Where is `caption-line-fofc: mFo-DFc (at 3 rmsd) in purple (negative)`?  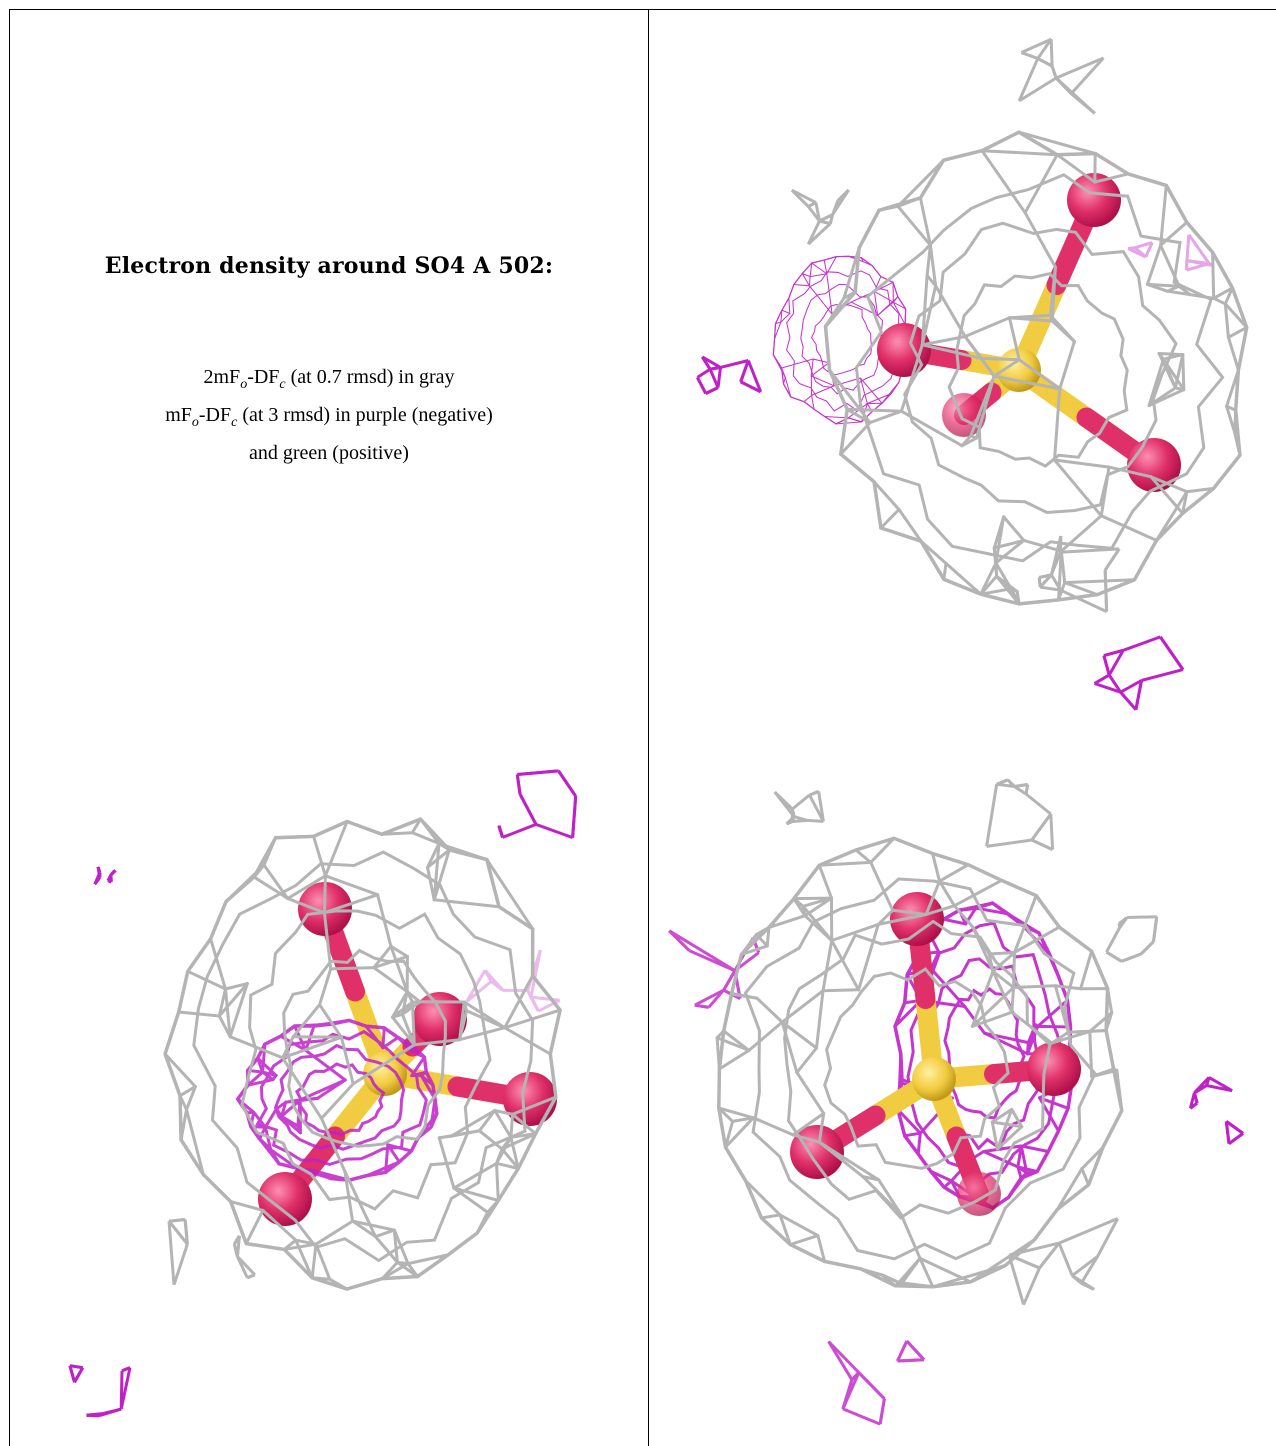 caption-line-fofc: mFo-DFc (at 3 rmsd) in purple (negative) is located at coordinates (329, 417).